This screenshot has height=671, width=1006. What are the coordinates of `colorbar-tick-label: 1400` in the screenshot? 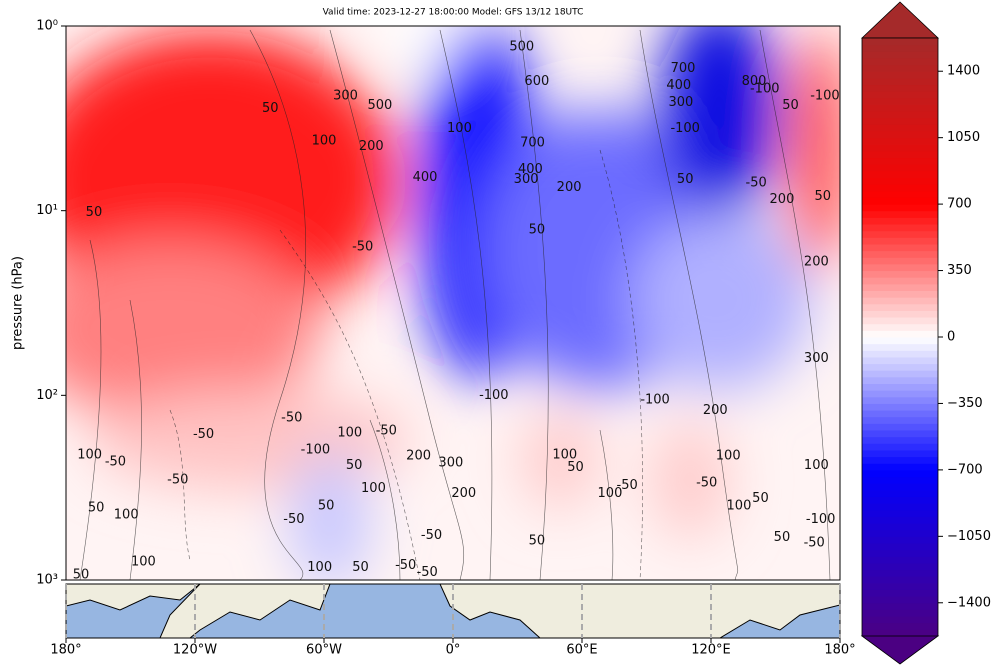 It's located at (963, 71).